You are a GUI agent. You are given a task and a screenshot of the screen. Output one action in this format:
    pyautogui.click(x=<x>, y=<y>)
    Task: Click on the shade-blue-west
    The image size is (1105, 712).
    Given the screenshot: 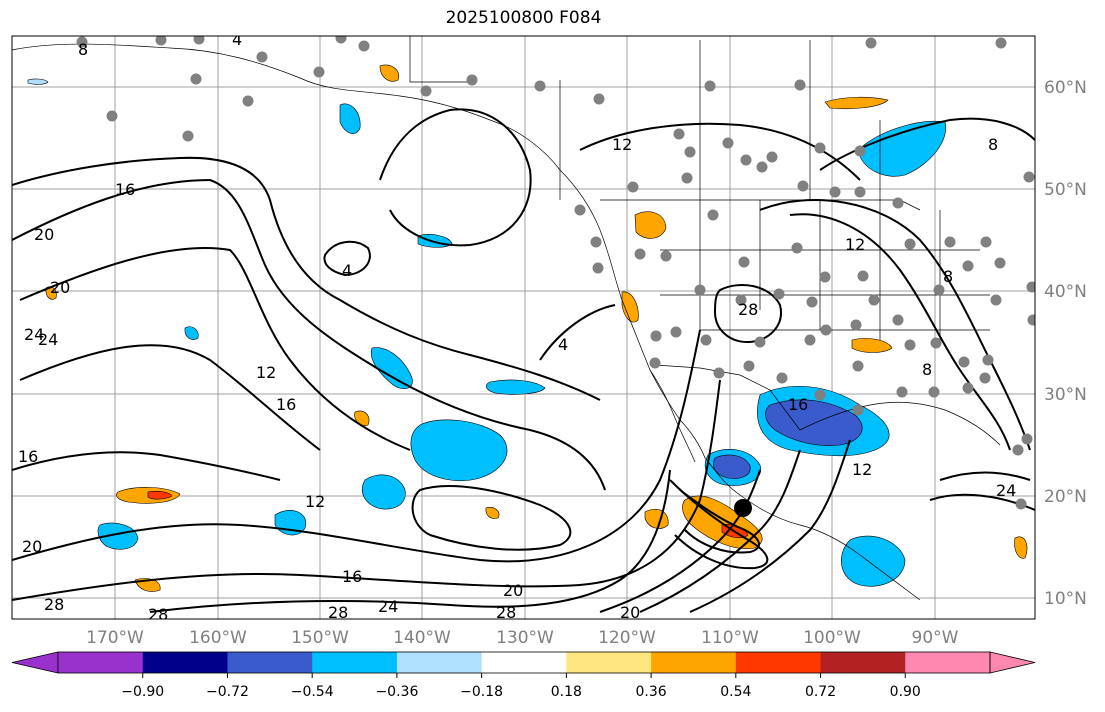 What is the action you would take?
    pyautogui.click(x=118, y=536)
    